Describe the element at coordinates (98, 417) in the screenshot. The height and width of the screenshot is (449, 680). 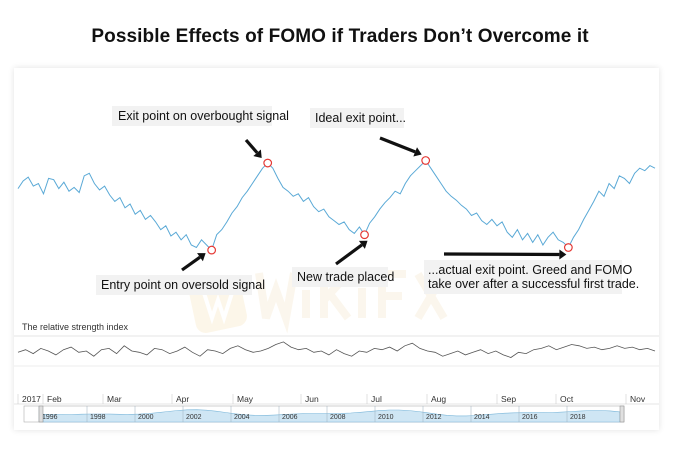
I see `year-label: 1998` at that location.